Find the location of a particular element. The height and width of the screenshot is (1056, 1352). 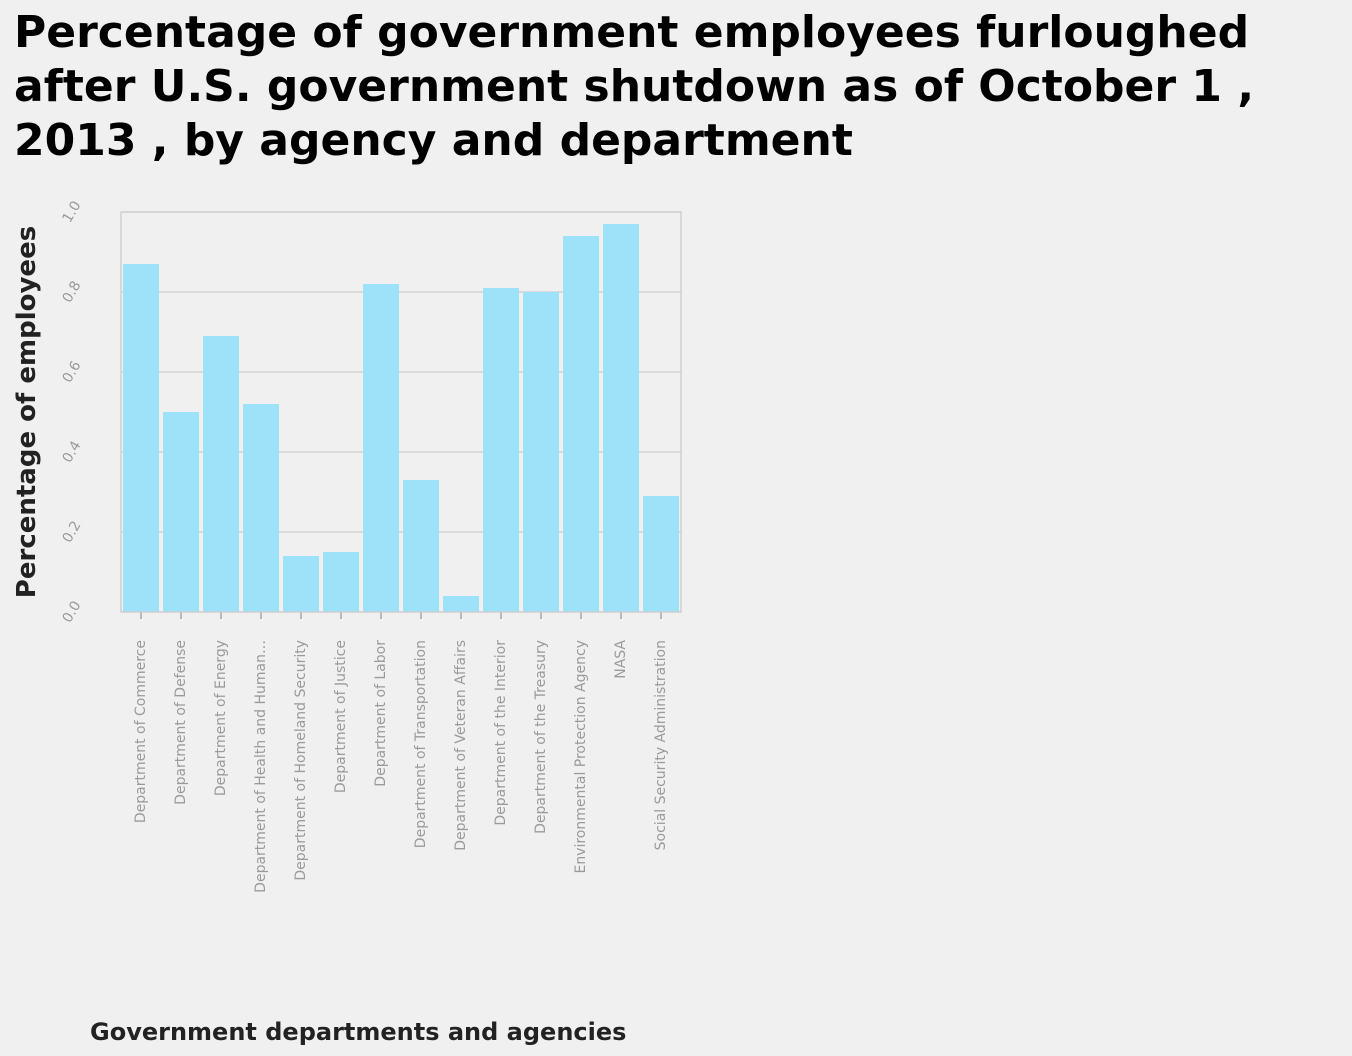

y-tick-label: 1.0 is located at coordinates (72, 211).